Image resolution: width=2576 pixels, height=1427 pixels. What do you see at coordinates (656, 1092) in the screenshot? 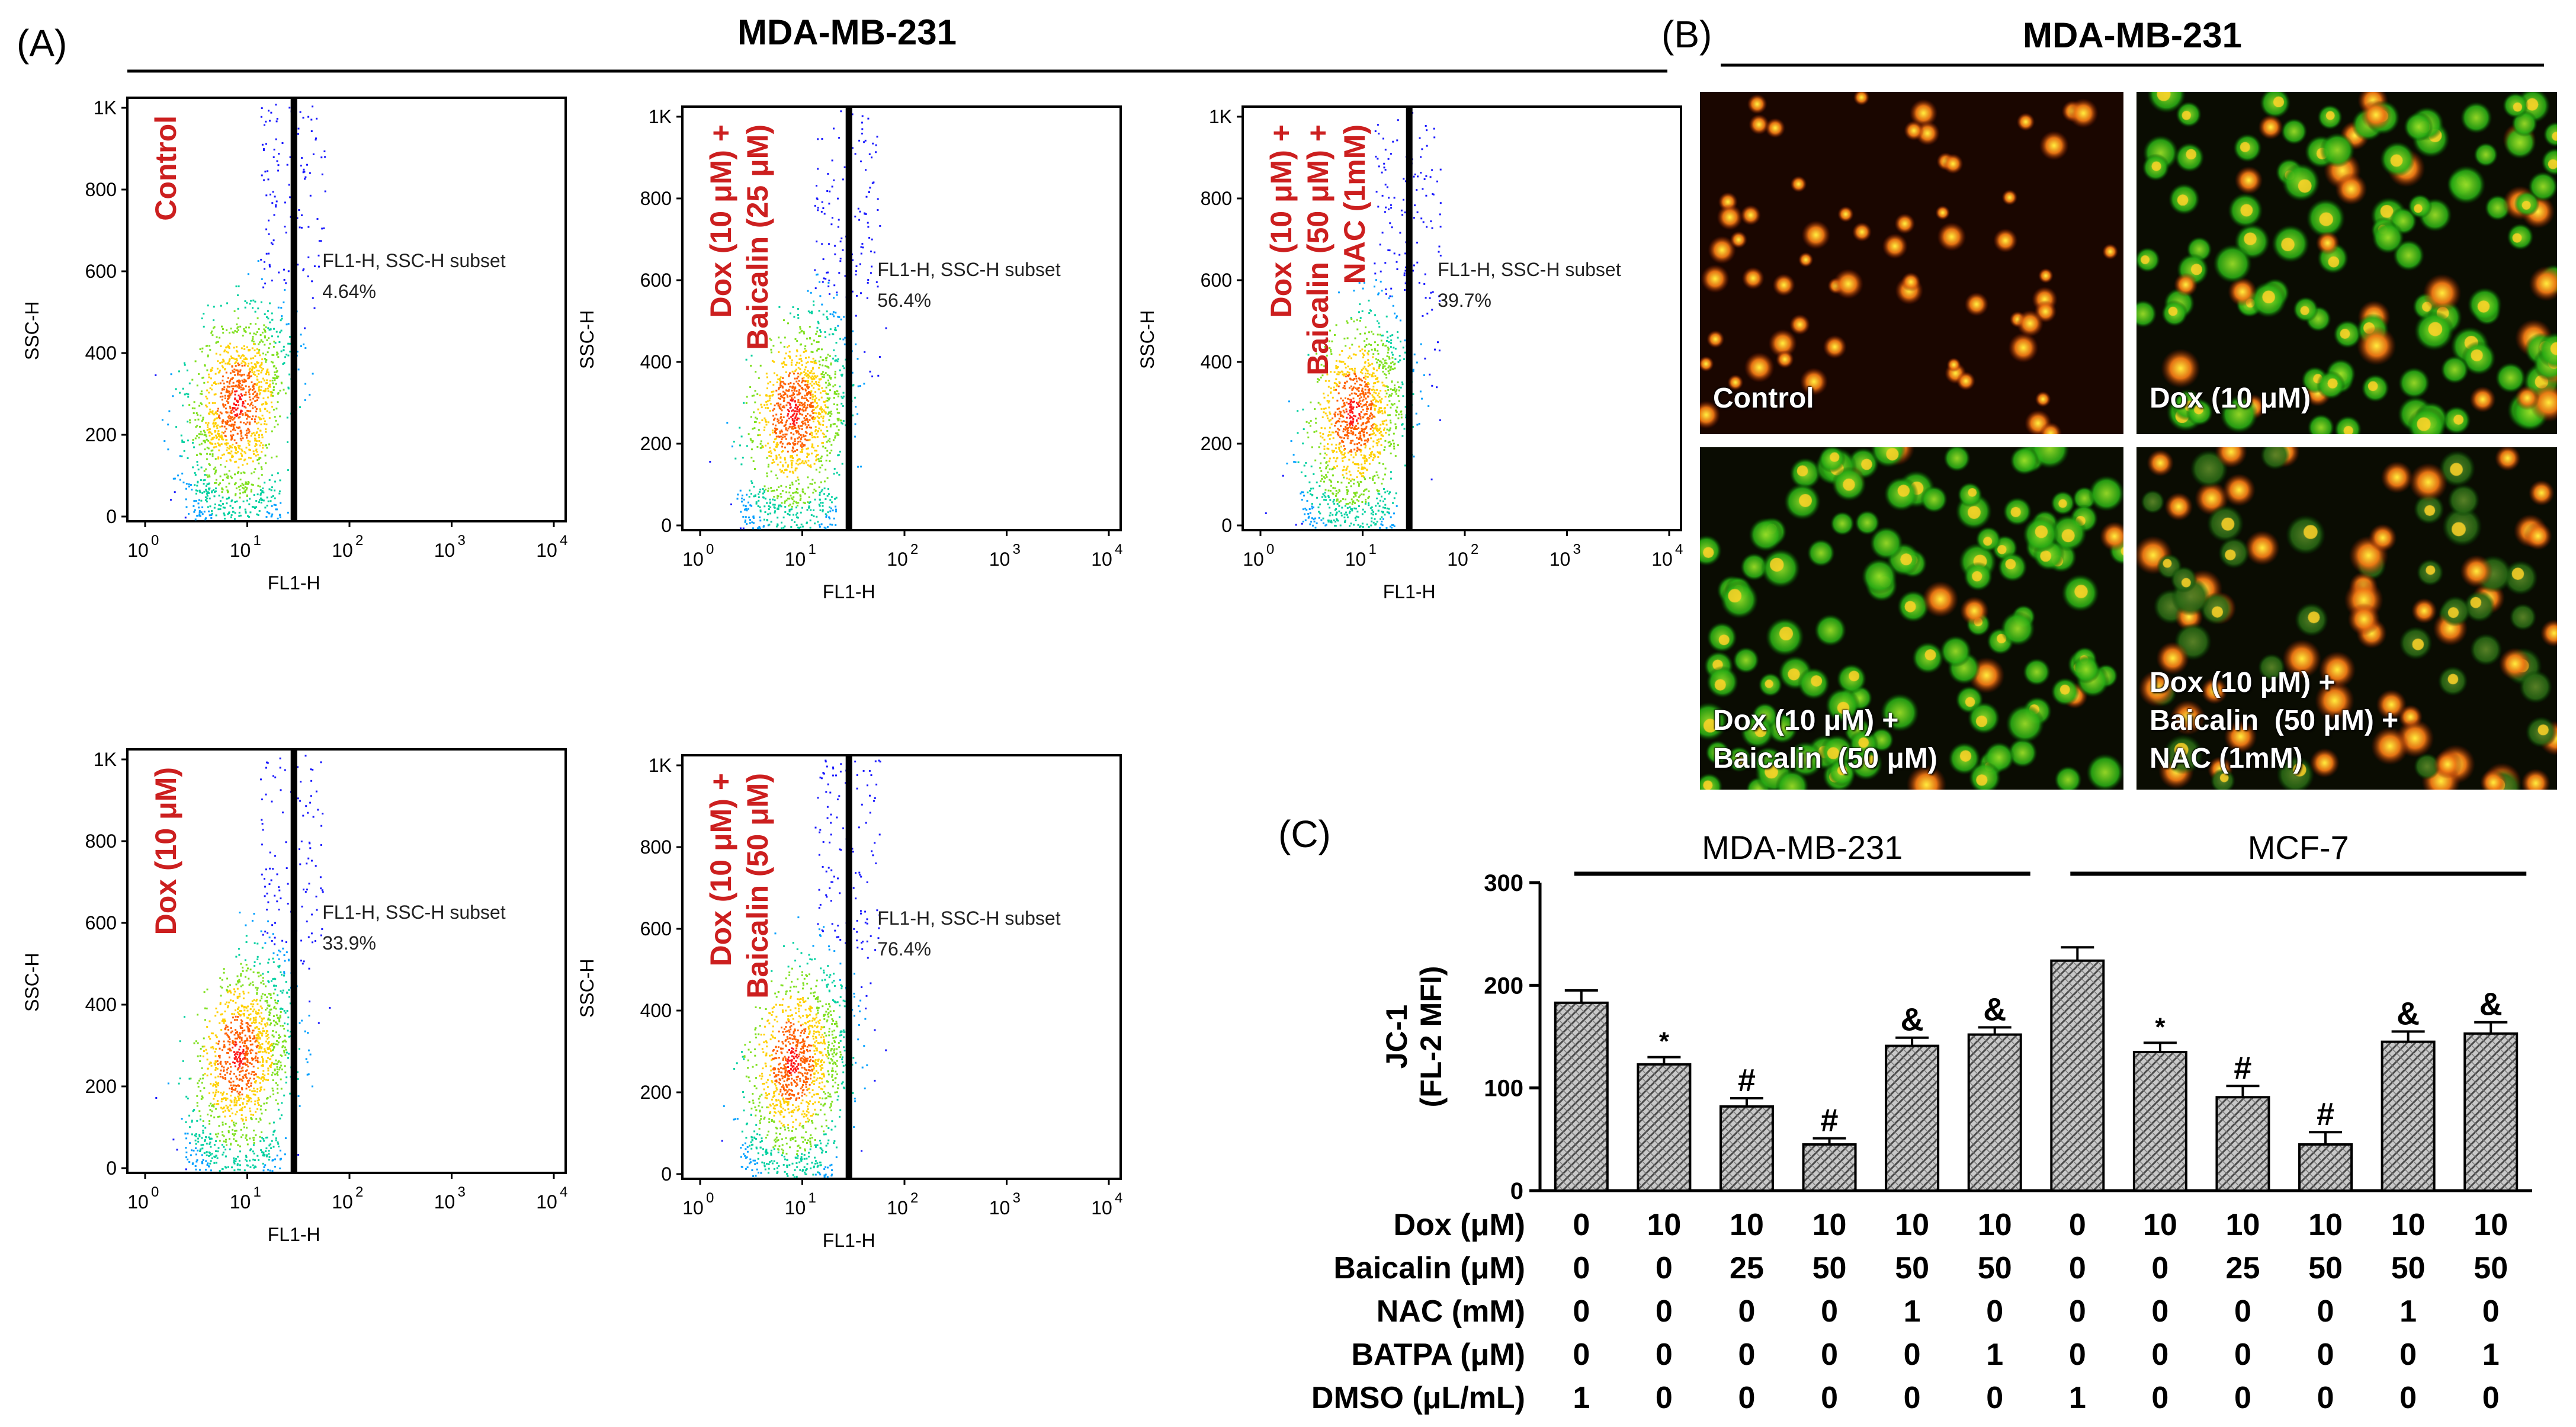
I see `y-tick-label: 200` at bounding box center [656, 1092].